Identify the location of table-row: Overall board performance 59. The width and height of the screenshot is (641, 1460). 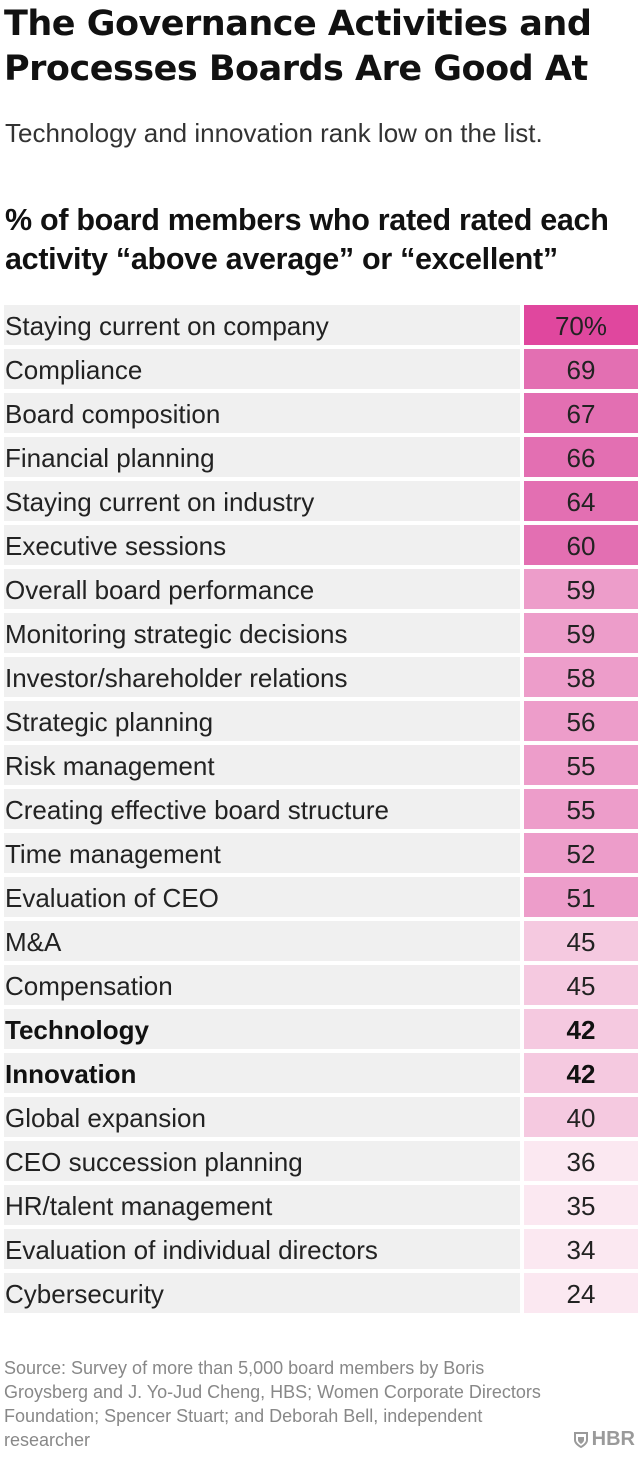
(321, 589).